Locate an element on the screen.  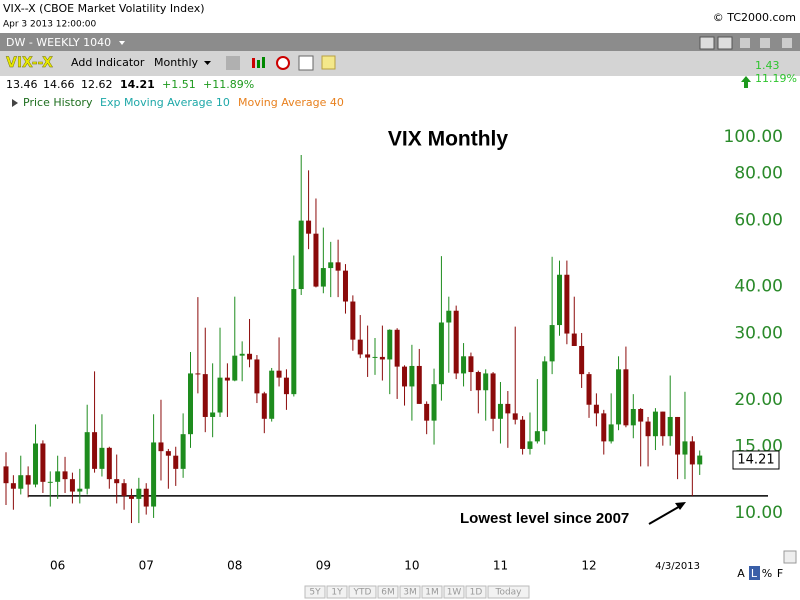
range-button-label: 3M is located at coordinates (410, 593).